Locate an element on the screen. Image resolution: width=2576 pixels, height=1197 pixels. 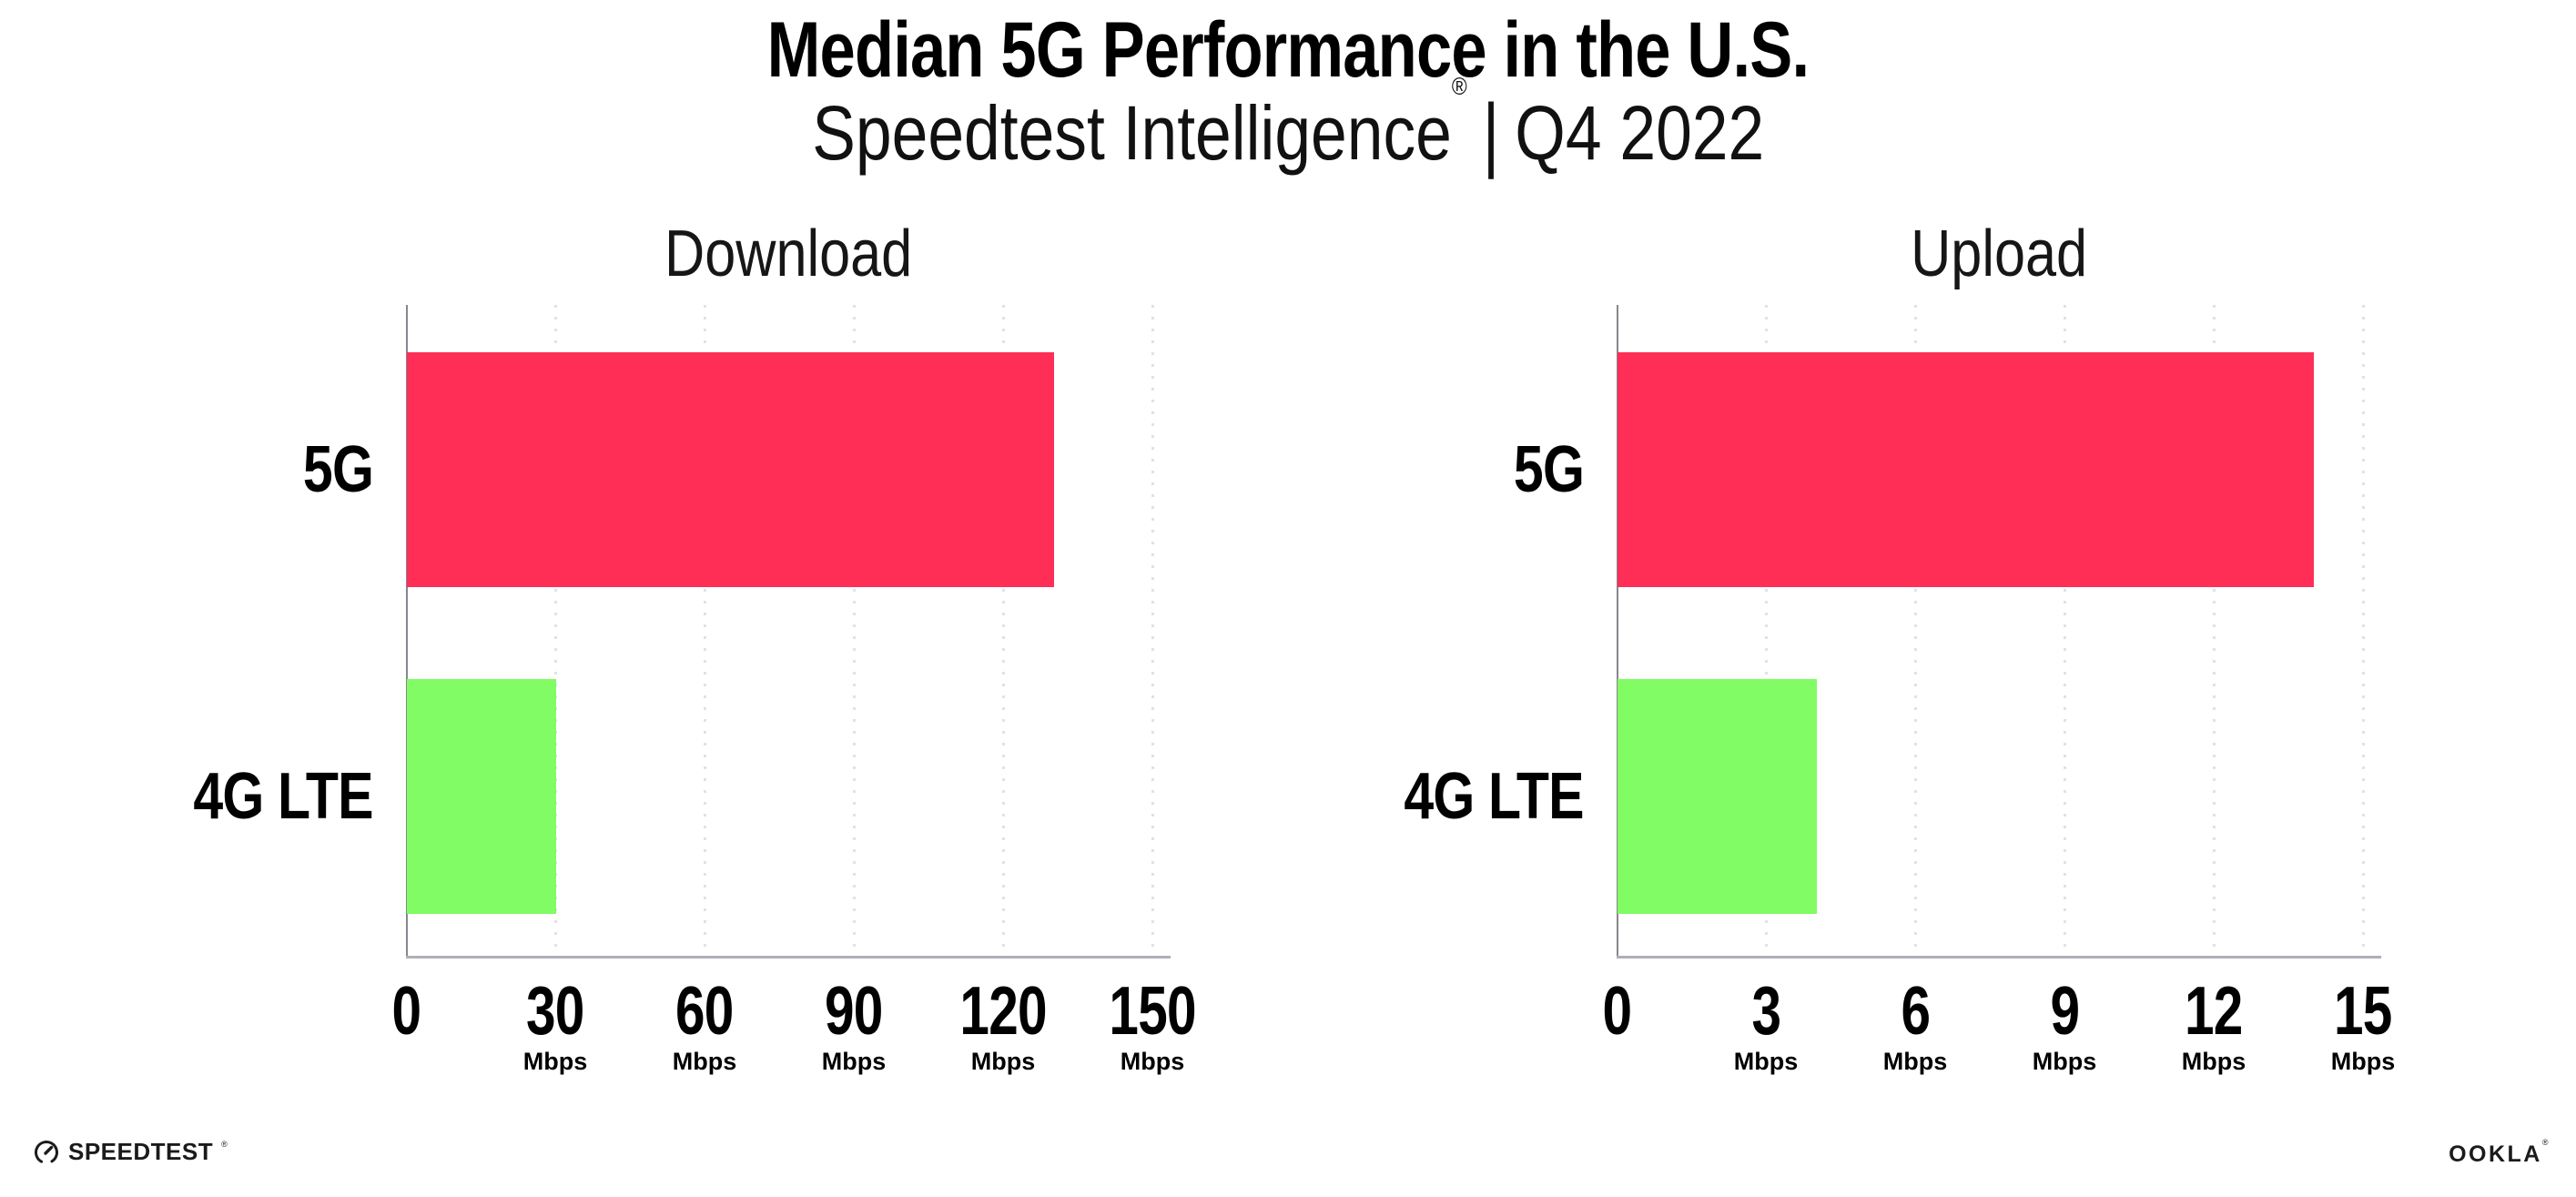
x-tick-unit-120: Mbps is located at coordinates (1003, 1062).